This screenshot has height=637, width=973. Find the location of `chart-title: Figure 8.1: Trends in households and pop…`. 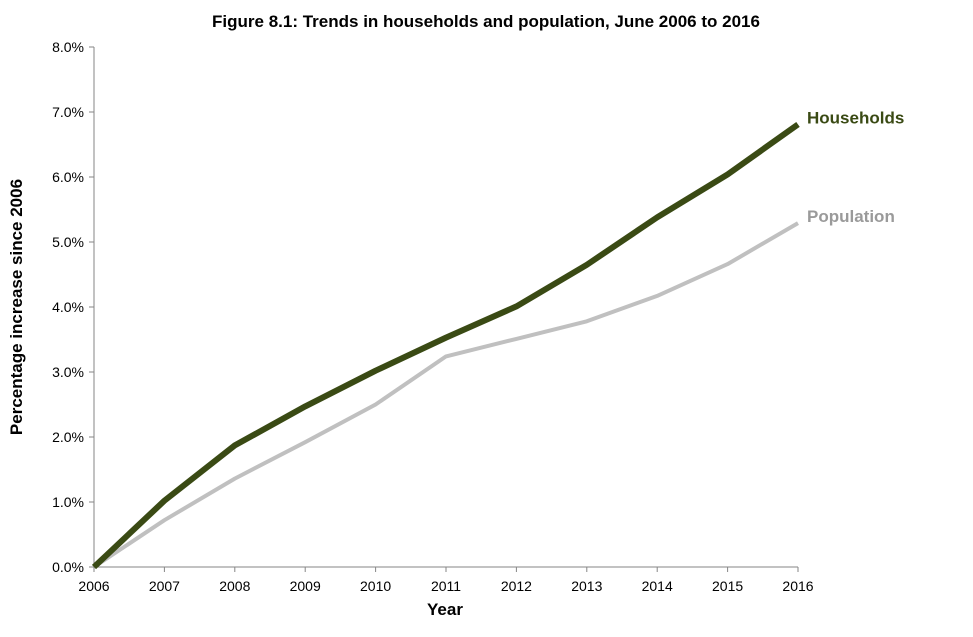

chart-title: Figure 8.1: Trends in households and pop… is located at coordinates (486, 21).